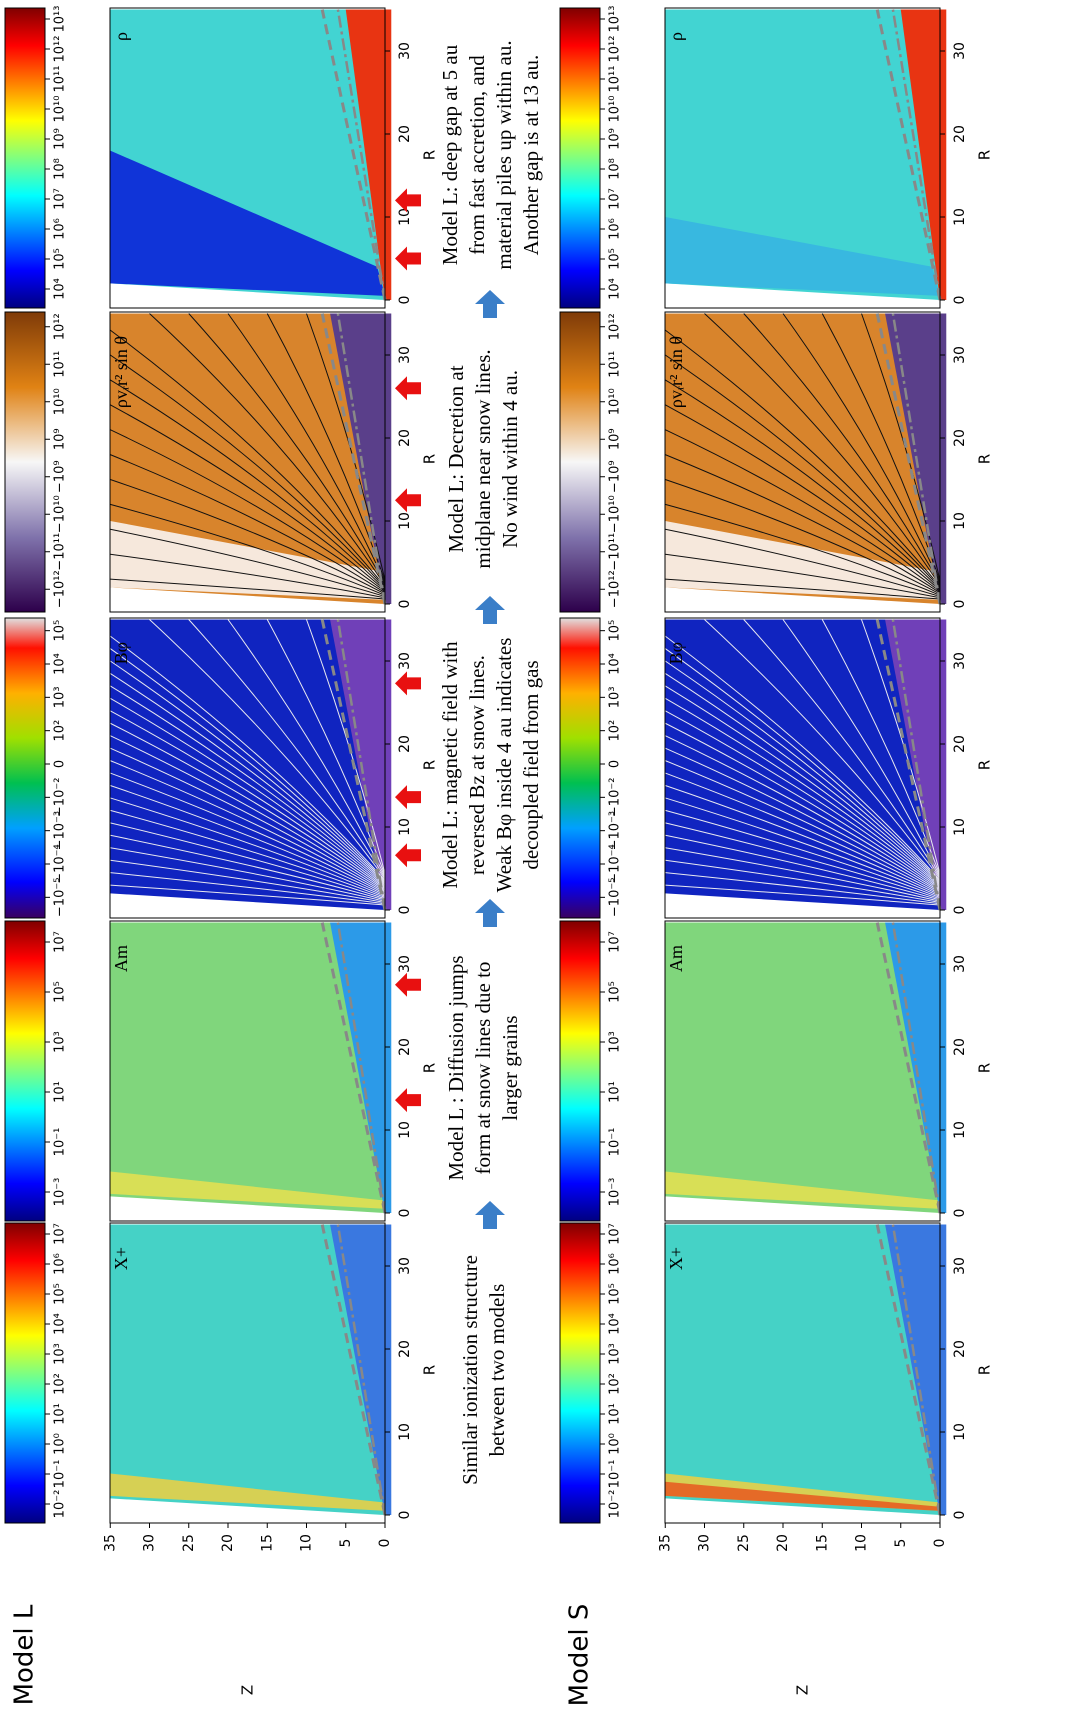 This screenshot has width=1087, height=1713. I want to click on z-tick-label: 30, so click(705, 1543).